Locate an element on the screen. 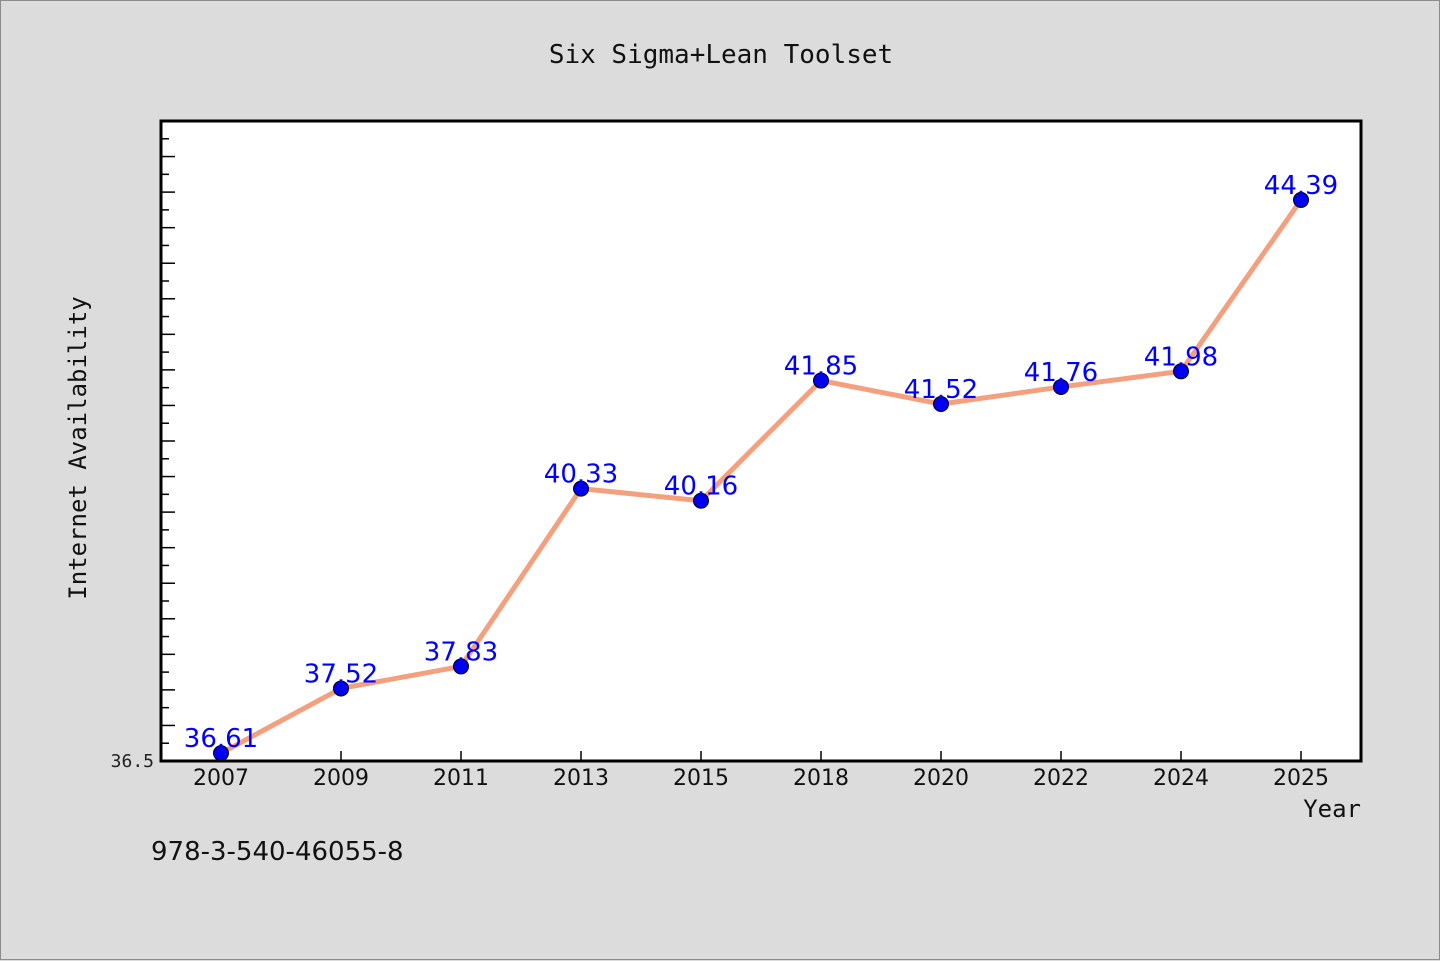 This screenshot has width=1440, height=961. data-label: 41.98 is located at coordinates (1181, 357).